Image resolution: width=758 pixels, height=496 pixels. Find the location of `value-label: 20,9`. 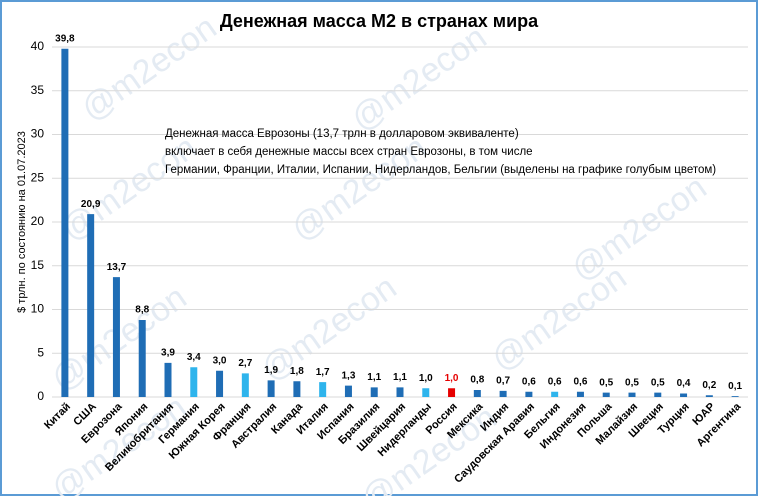

value-label: 20,9 is located at coordinates (91, 204).